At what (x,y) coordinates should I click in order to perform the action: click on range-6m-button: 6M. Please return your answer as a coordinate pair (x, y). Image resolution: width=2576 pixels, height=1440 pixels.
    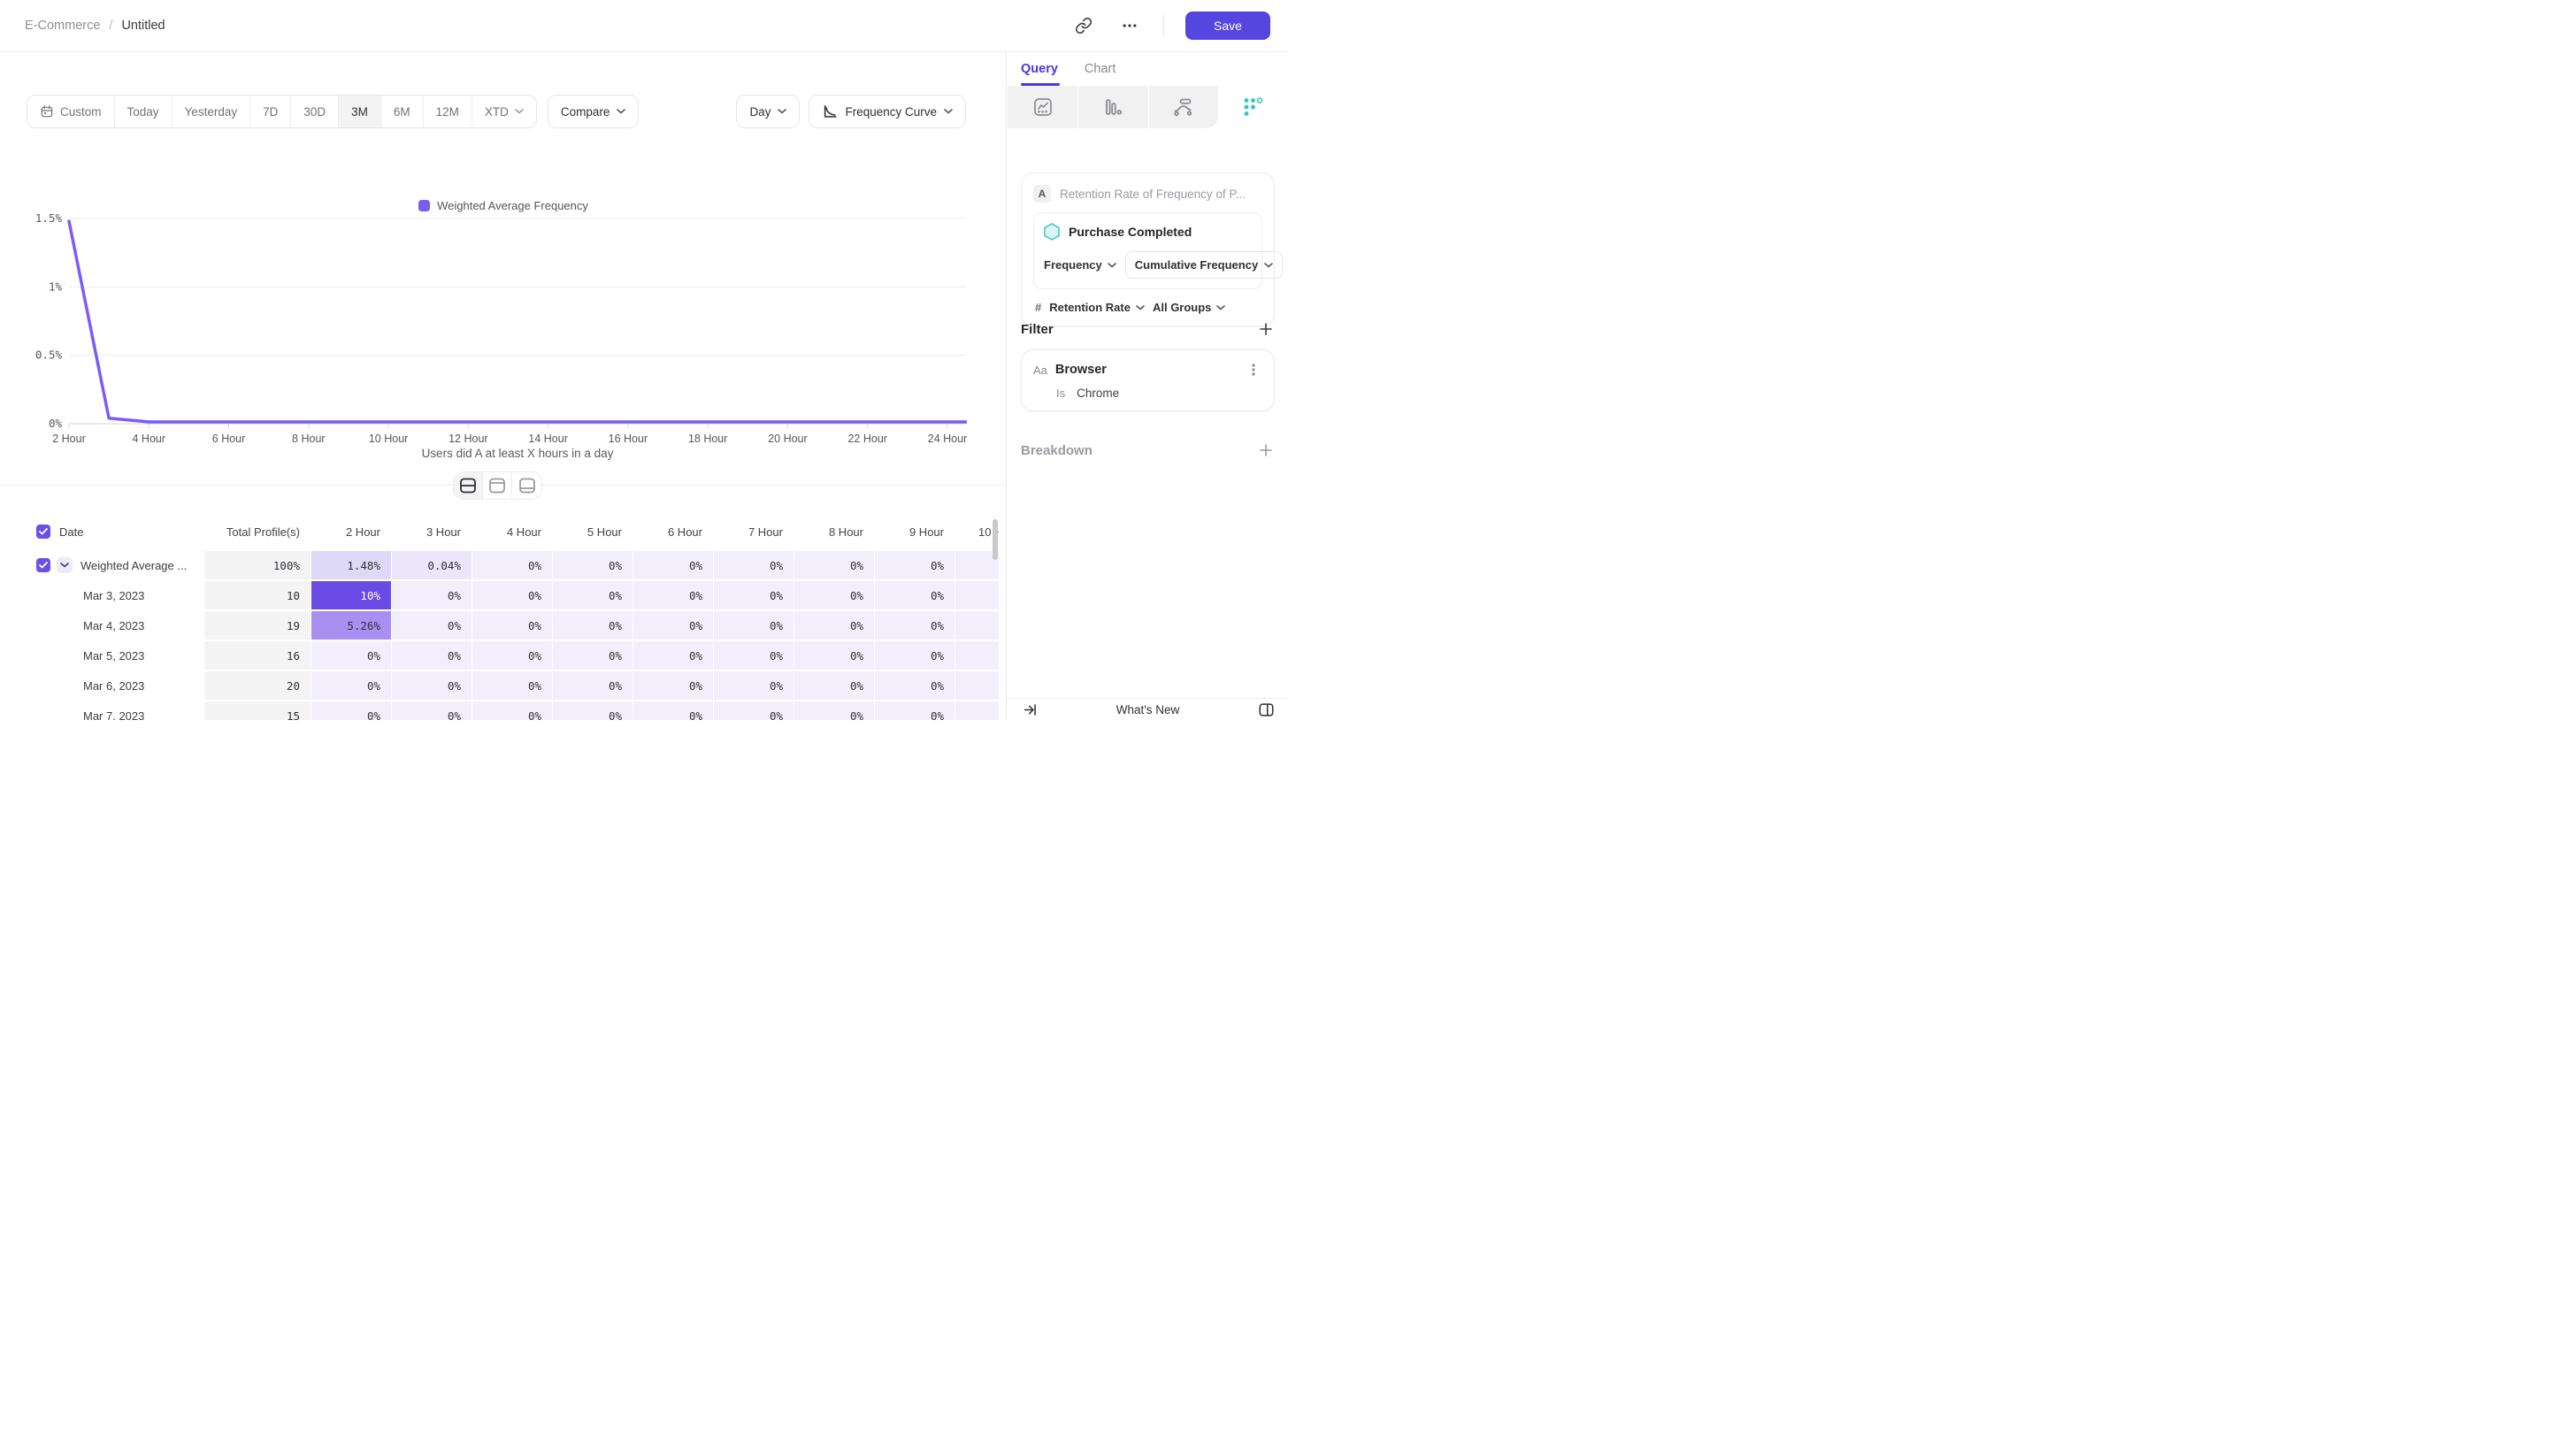
    Looking at the image, I should click on (402, 111).